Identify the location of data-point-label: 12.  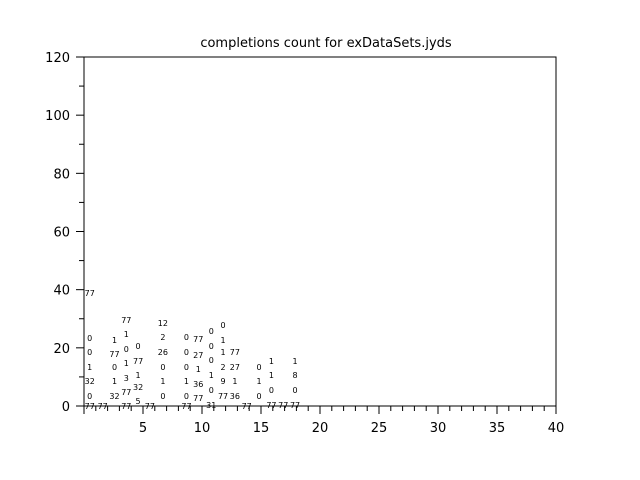
(163, 323).